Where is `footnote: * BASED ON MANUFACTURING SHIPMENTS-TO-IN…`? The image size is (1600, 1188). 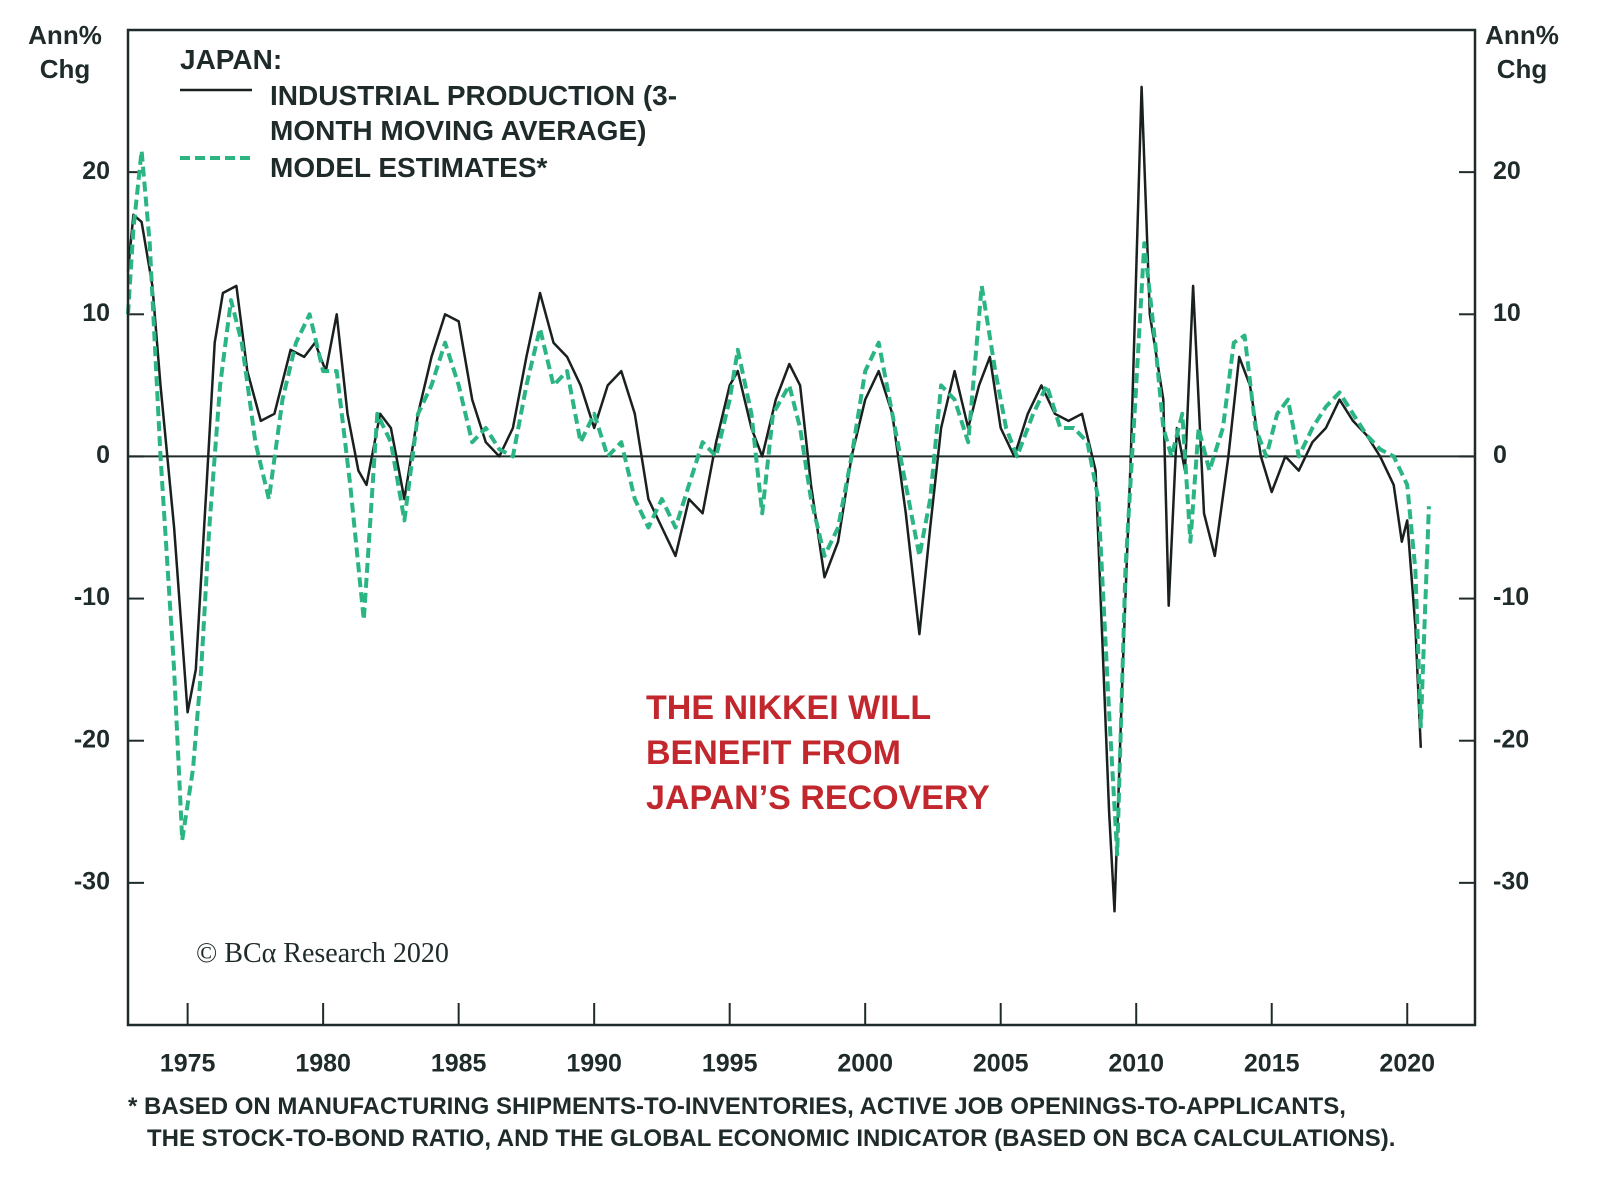 footnote: * BASED ON MANUFACTURING SHIPMENTS-TO-IN… is located at coordinates (737, 1106).